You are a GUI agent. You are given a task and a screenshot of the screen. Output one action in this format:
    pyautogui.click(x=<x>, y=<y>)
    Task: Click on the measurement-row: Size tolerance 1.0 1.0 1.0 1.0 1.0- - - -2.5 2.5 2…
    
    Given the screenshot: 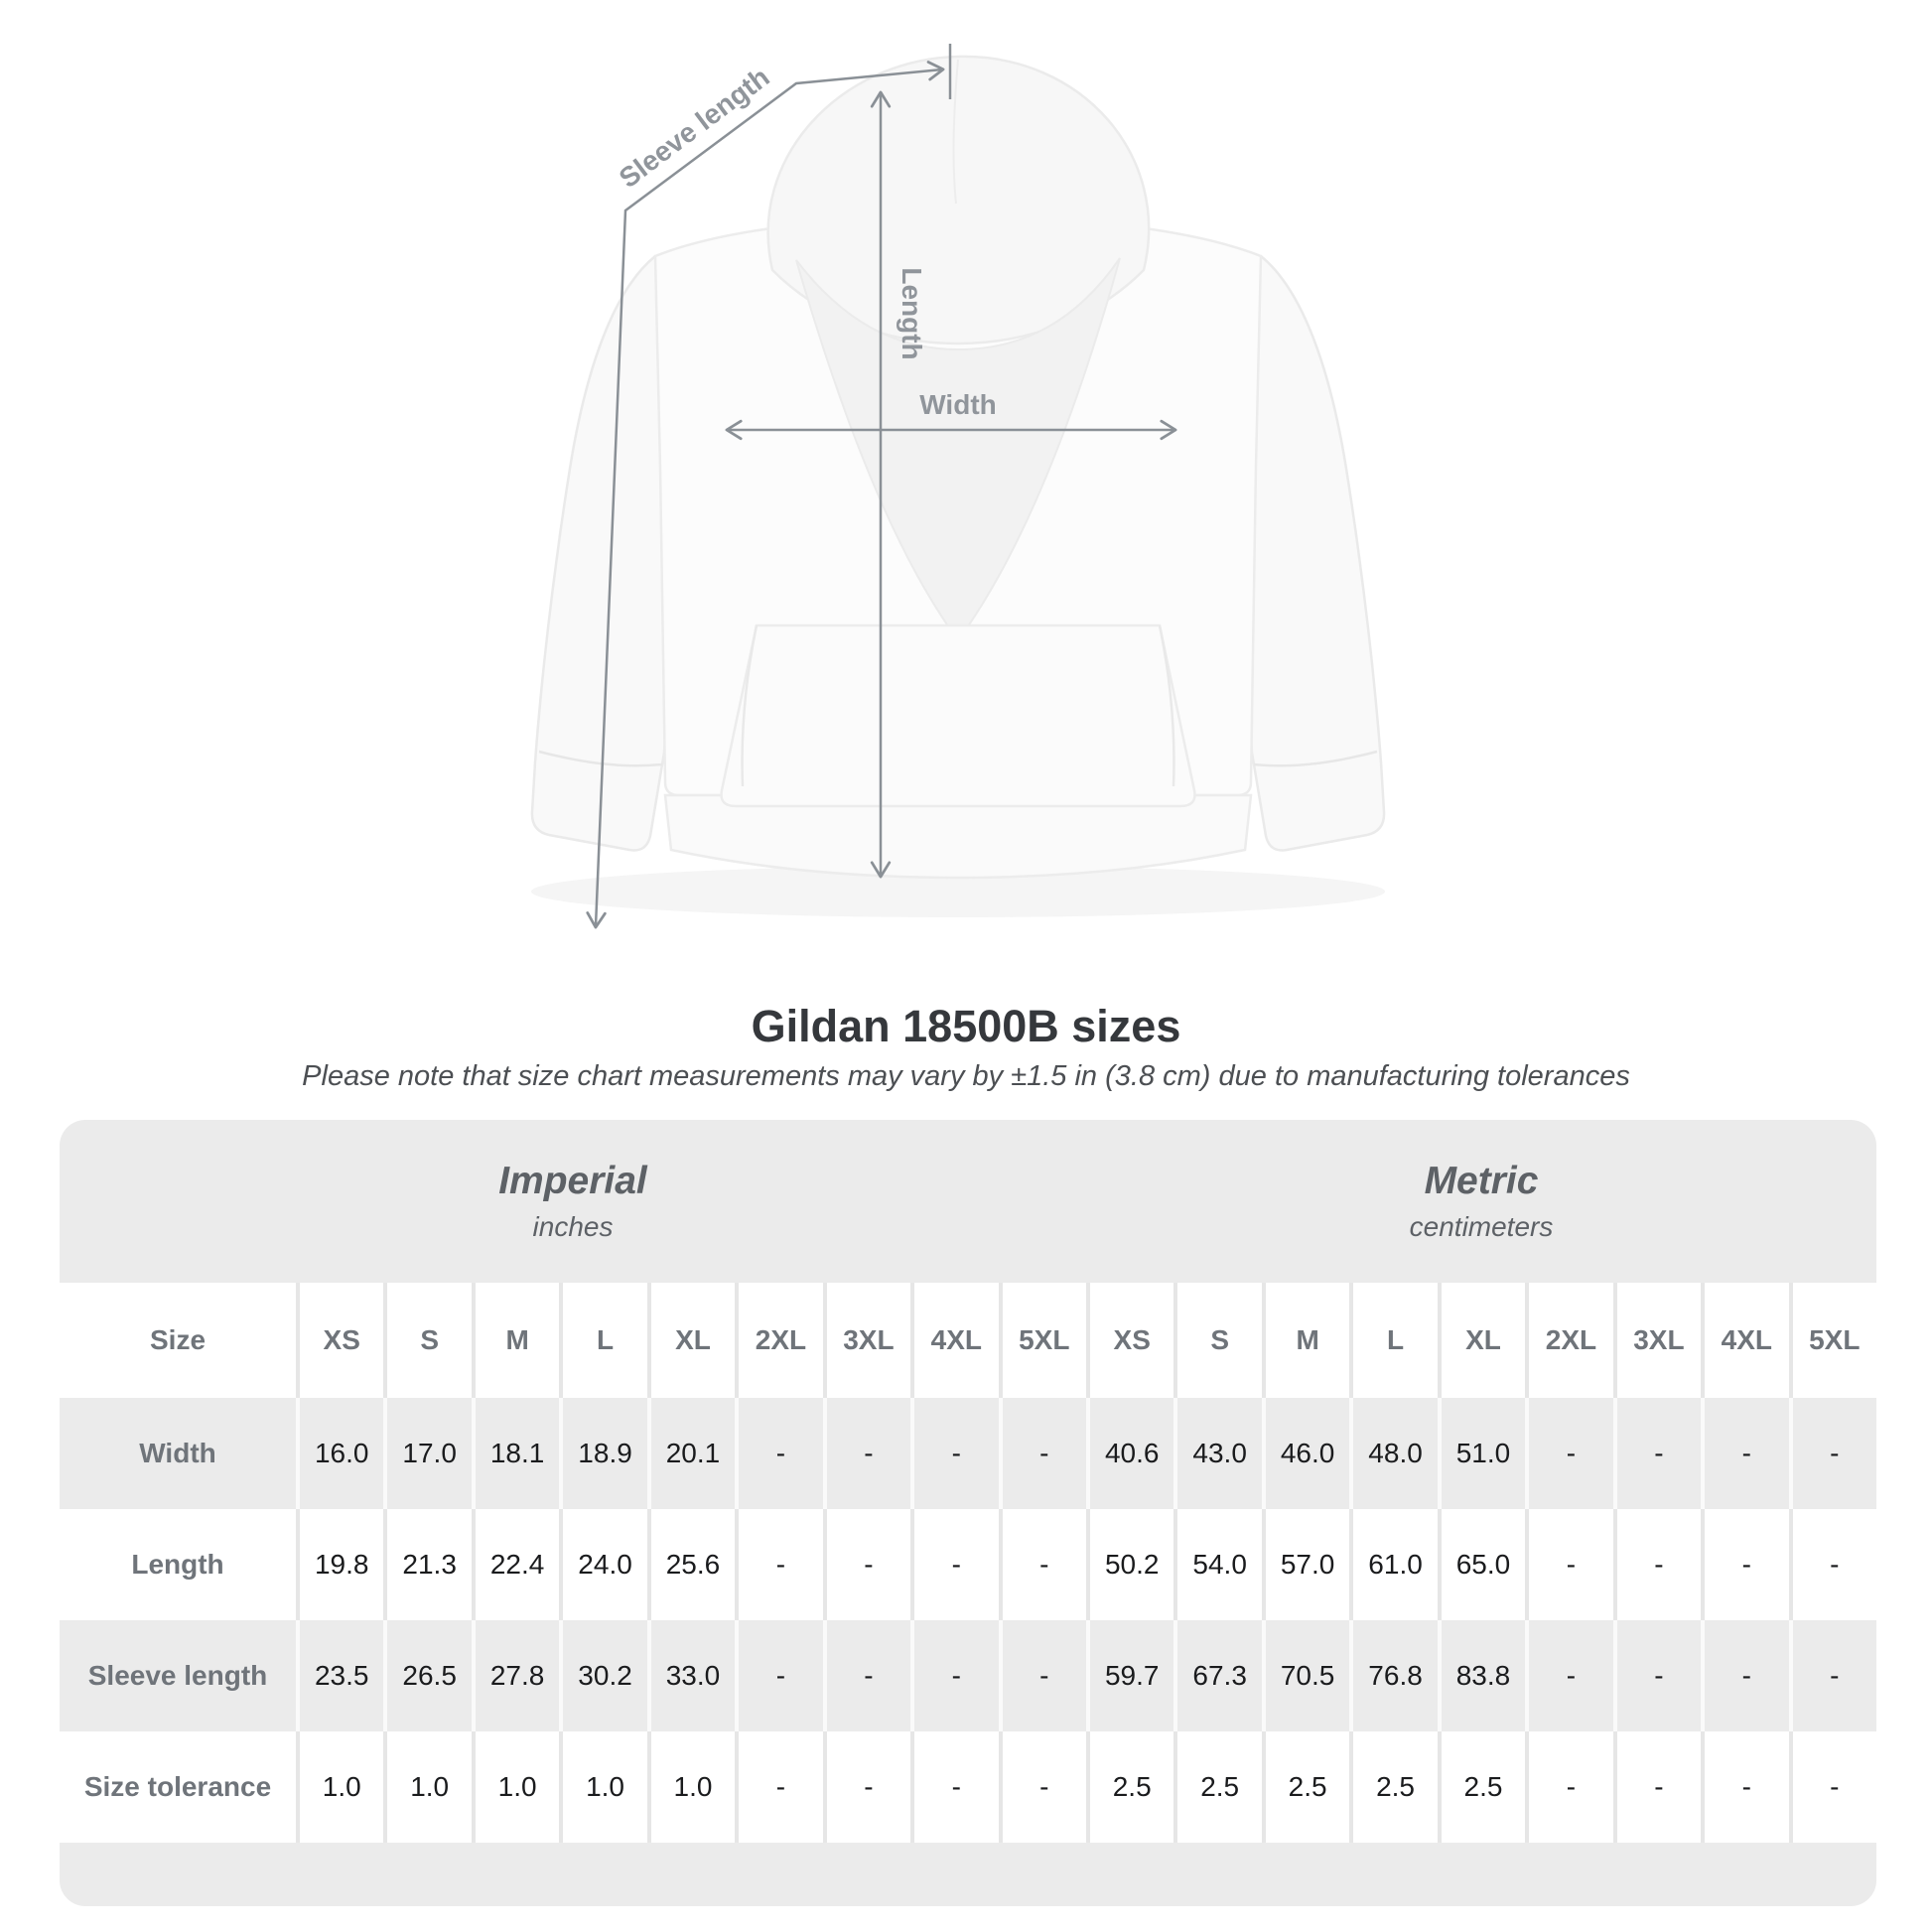 What is the action you would take?
    pyautogui.click(x=968, y=1787)
    